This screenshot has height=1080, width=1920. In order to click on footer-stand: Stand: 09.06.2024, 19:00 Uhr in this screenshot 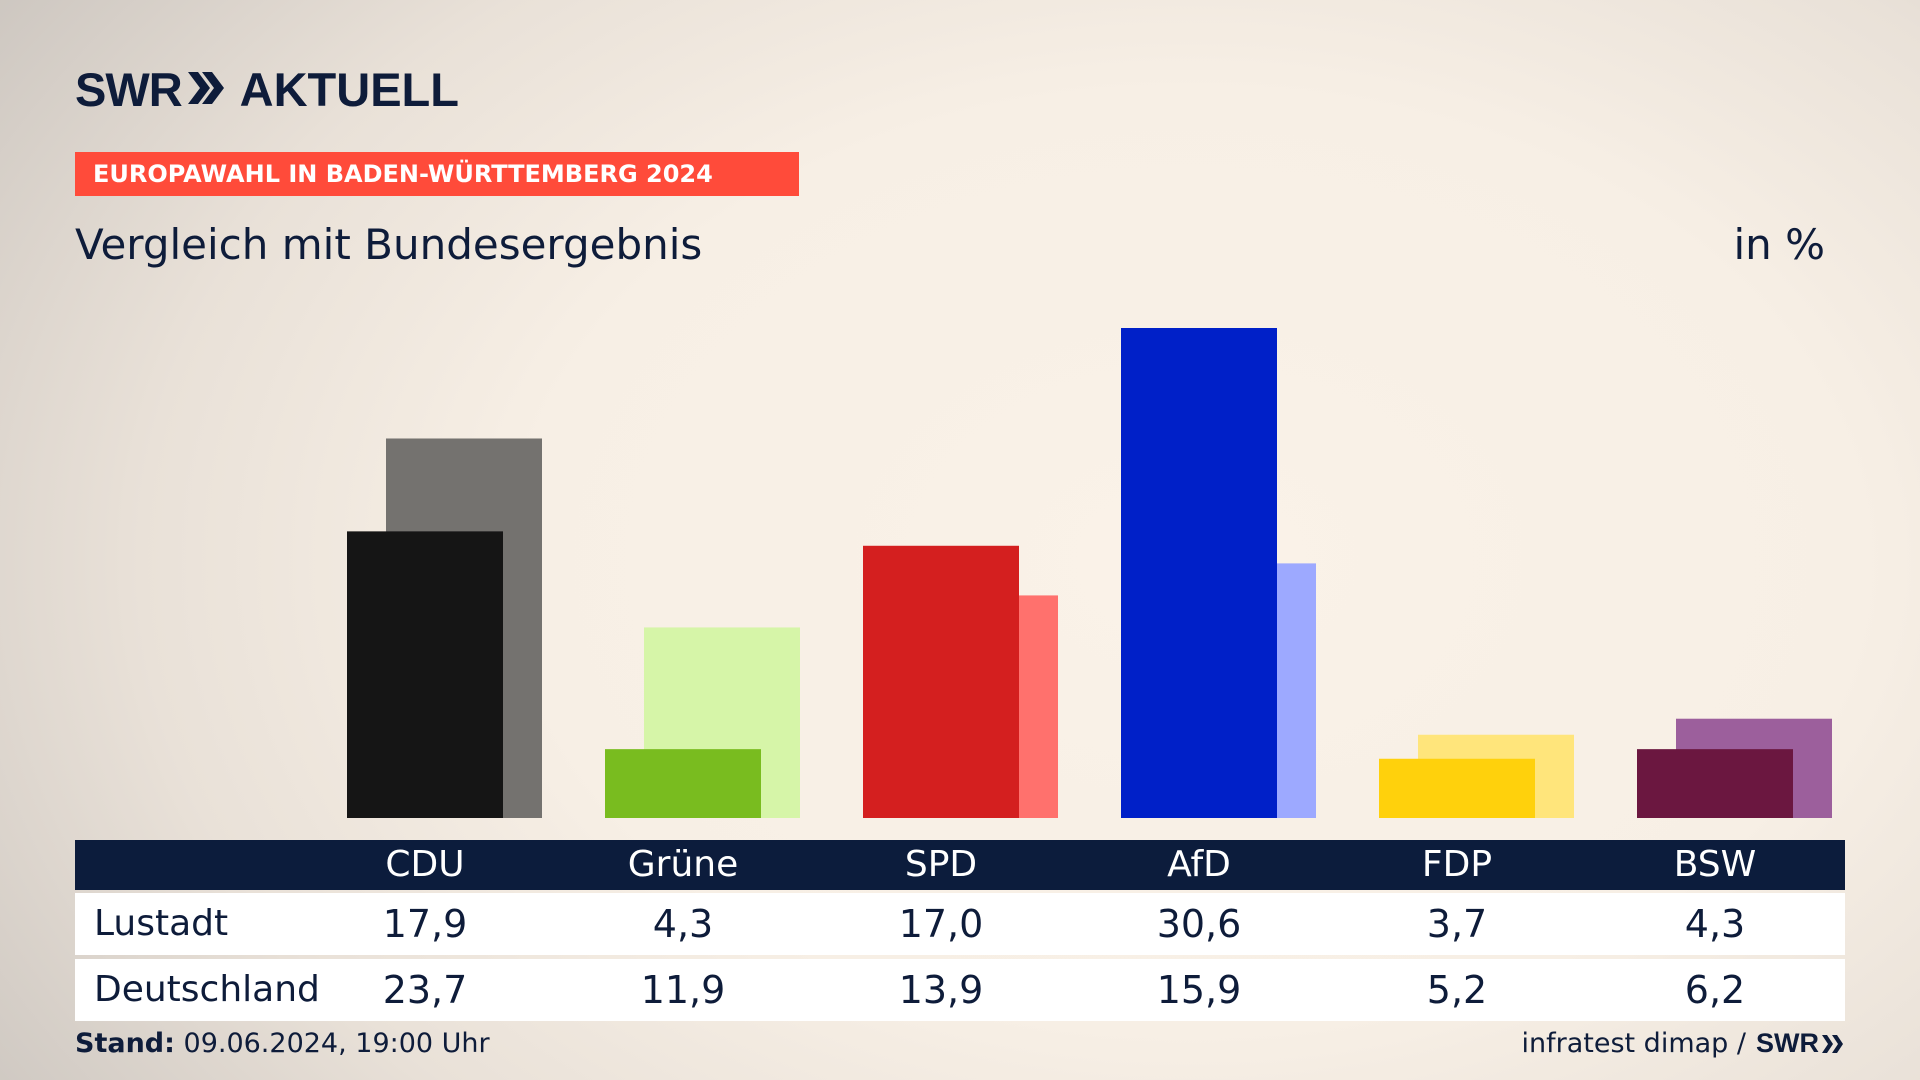, I will do `click(282, 1043)`.